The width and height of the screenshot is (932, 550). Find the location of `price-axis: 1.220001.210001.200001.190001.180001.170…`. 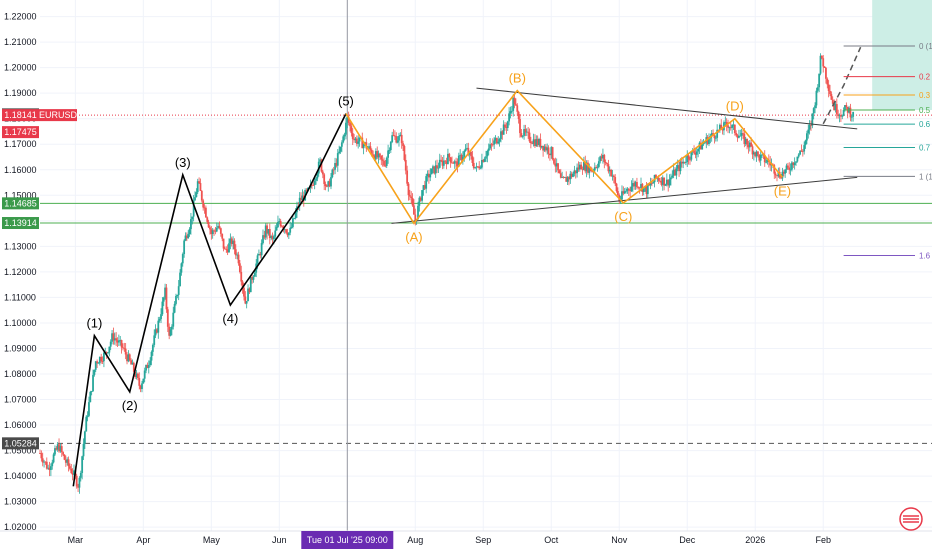

price-axis: 1.220001.210001.200001.190001.180001.170… is located at coordinates (20, 272).